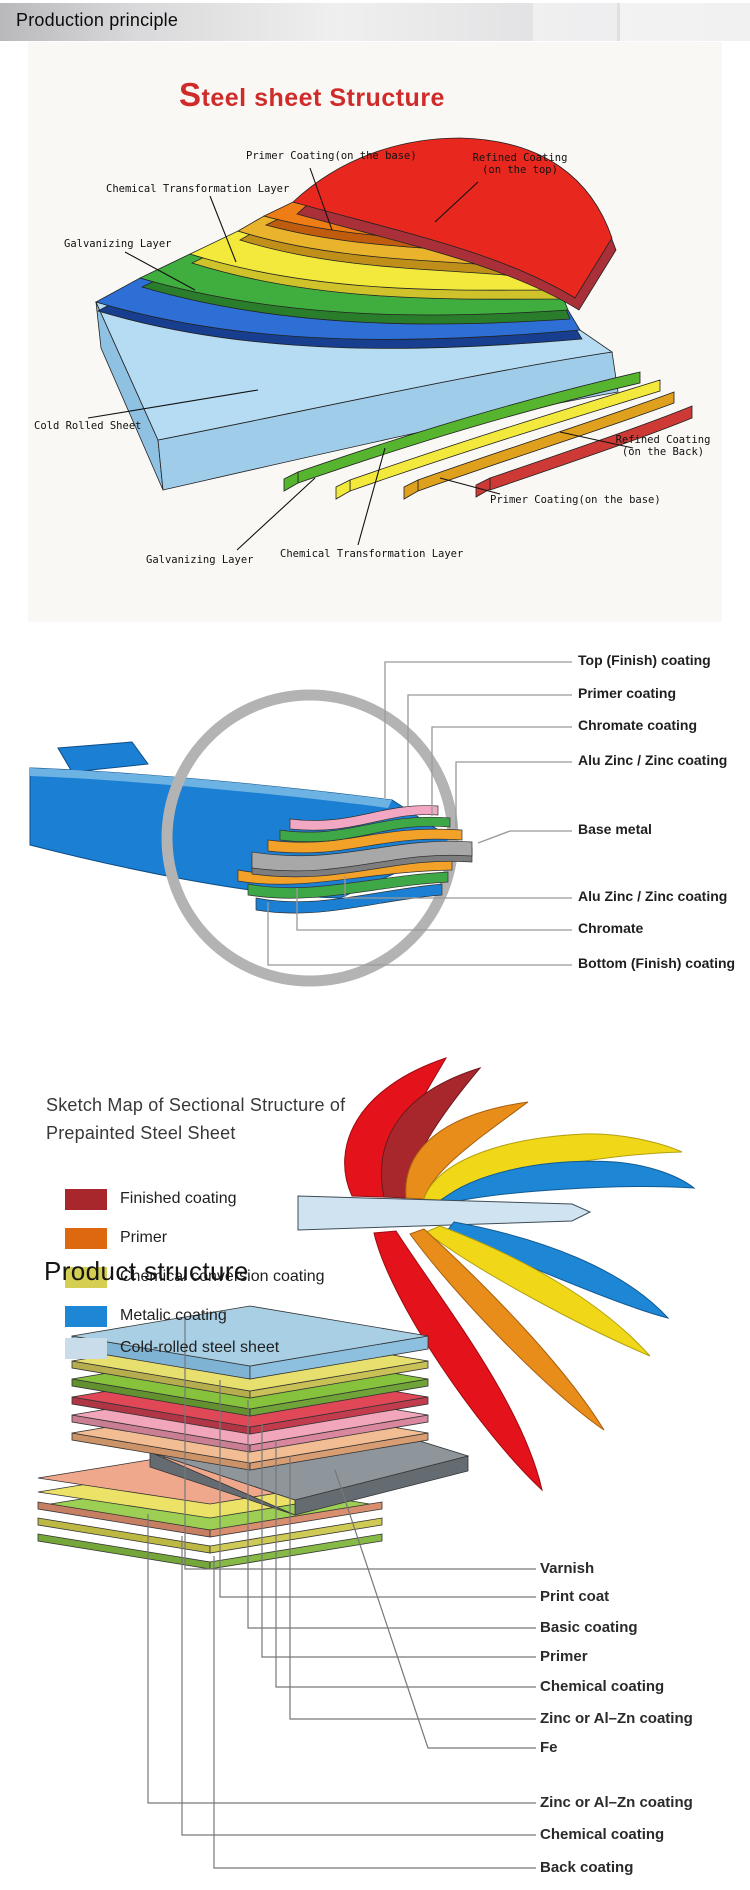  I want to click on label-primer-coating-top: Primer Coating(on the base), so click(331, 156).